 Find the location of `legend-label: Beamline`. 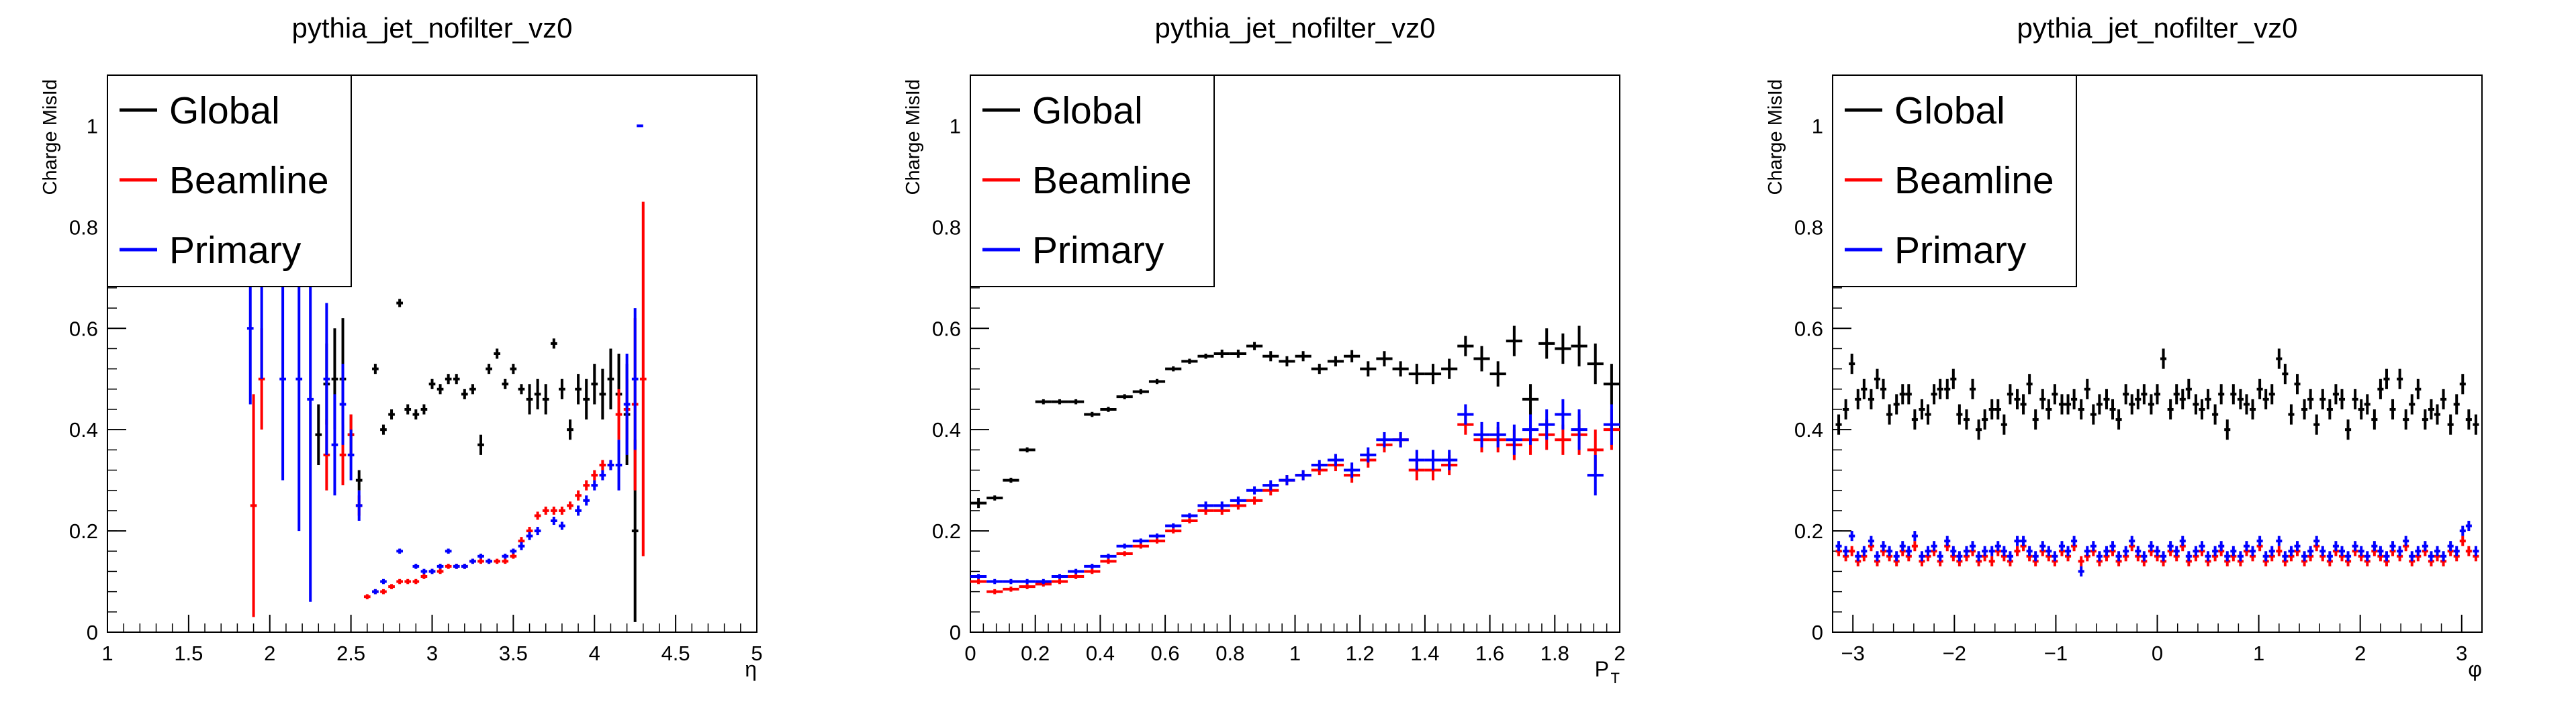

legend-label: Beamline is located at coordinates (249, 180).